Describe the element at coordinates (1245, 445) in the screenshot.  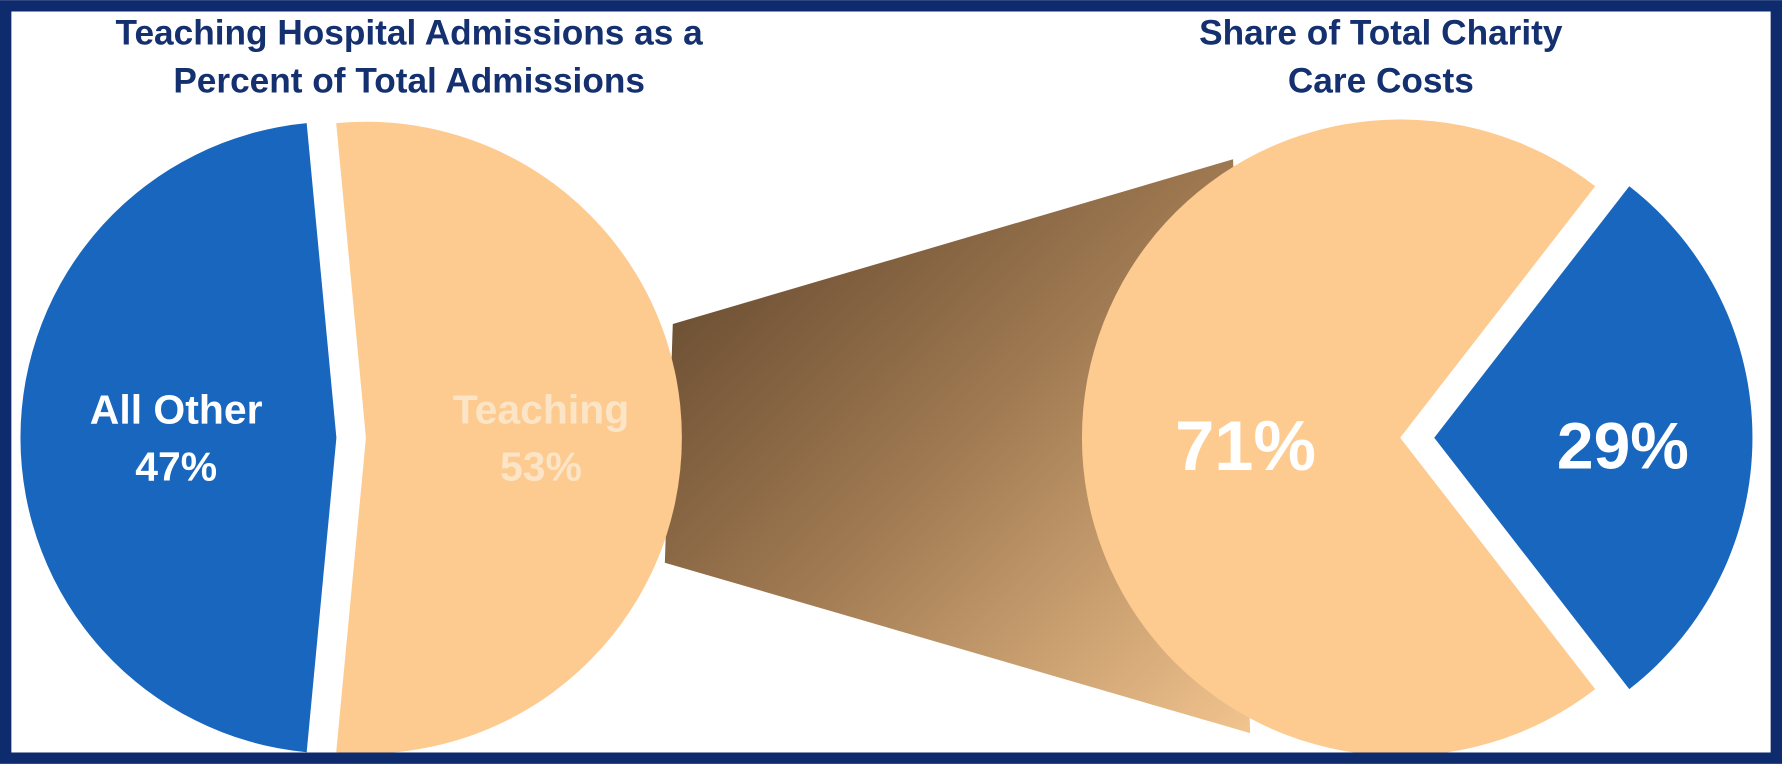
I see `value-label: 71%` at that location.